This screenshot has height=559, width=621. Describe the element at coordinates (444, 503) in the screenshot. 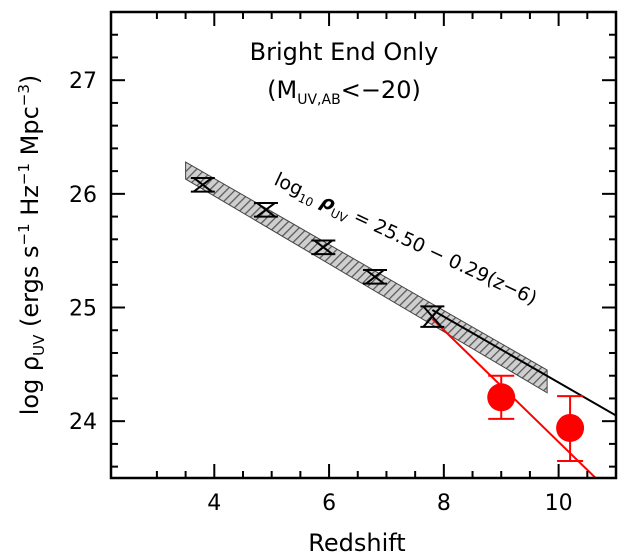

I see `x-tick-label: 8` at that location.